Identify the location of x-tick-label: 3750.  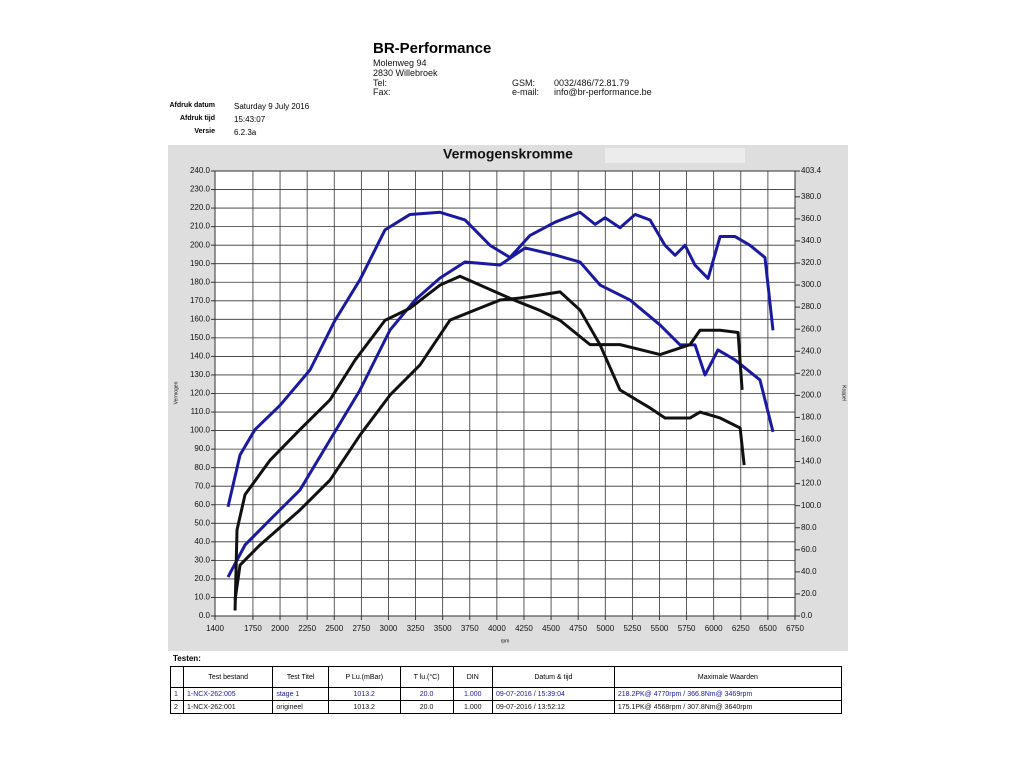
(470, 628).